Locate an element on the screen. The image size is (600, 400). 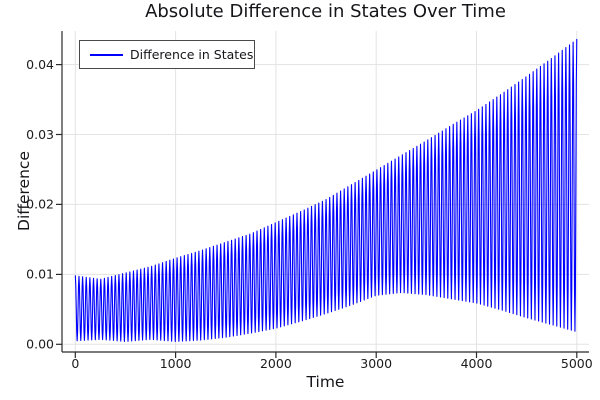
y-tick-label-0.01: 0.01 is located at coordinates (40, 274).